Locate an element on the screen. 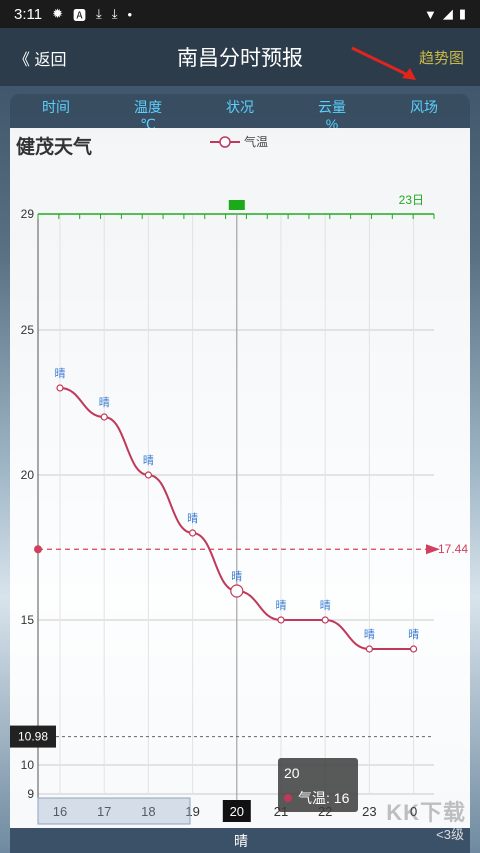 The width and height of the screenshot is (480, 853). range-slider is located at coordinates (114, 811).